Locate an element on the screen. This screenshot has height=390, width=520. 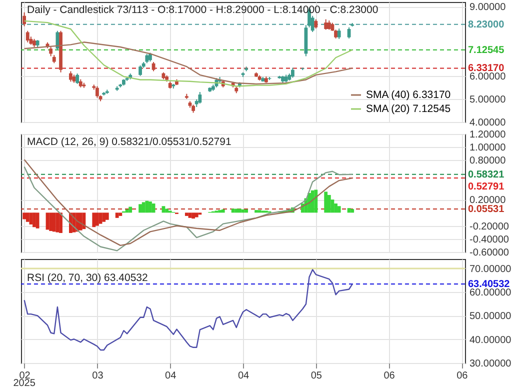
ref-line-label: 8.23000 is located at coordinates (486, 24).